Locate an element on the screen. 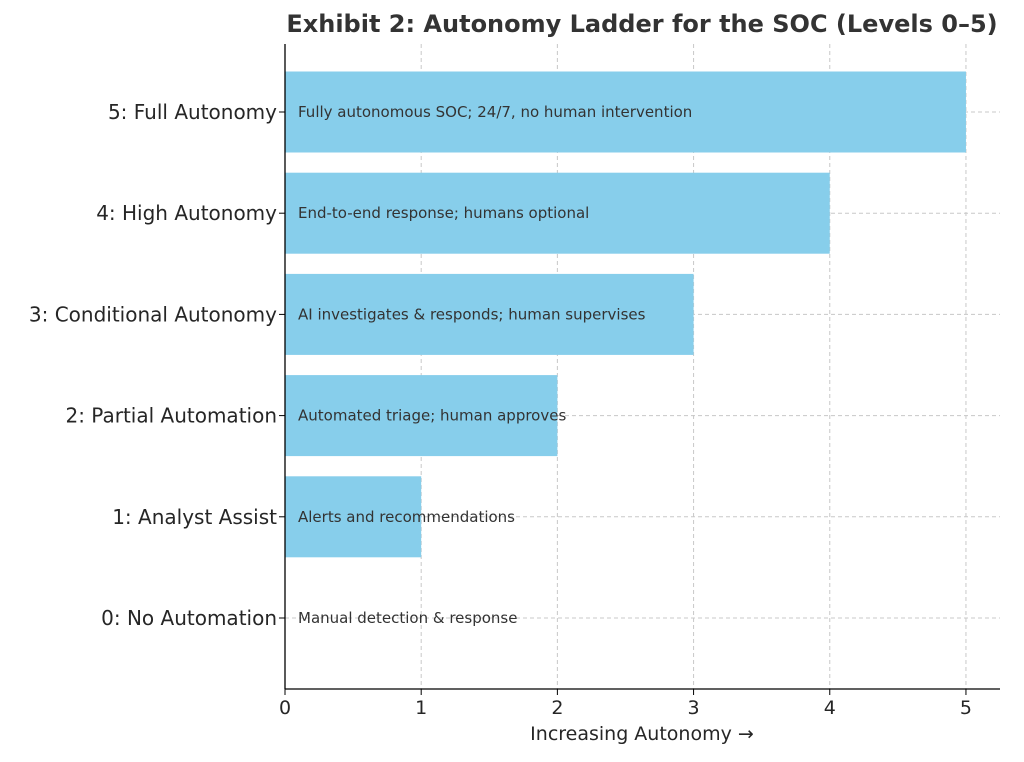 The width and height of the screenshot is (1024, 762). bar-annotation: Alerts and recommendations is located at coordinates (406, 517).